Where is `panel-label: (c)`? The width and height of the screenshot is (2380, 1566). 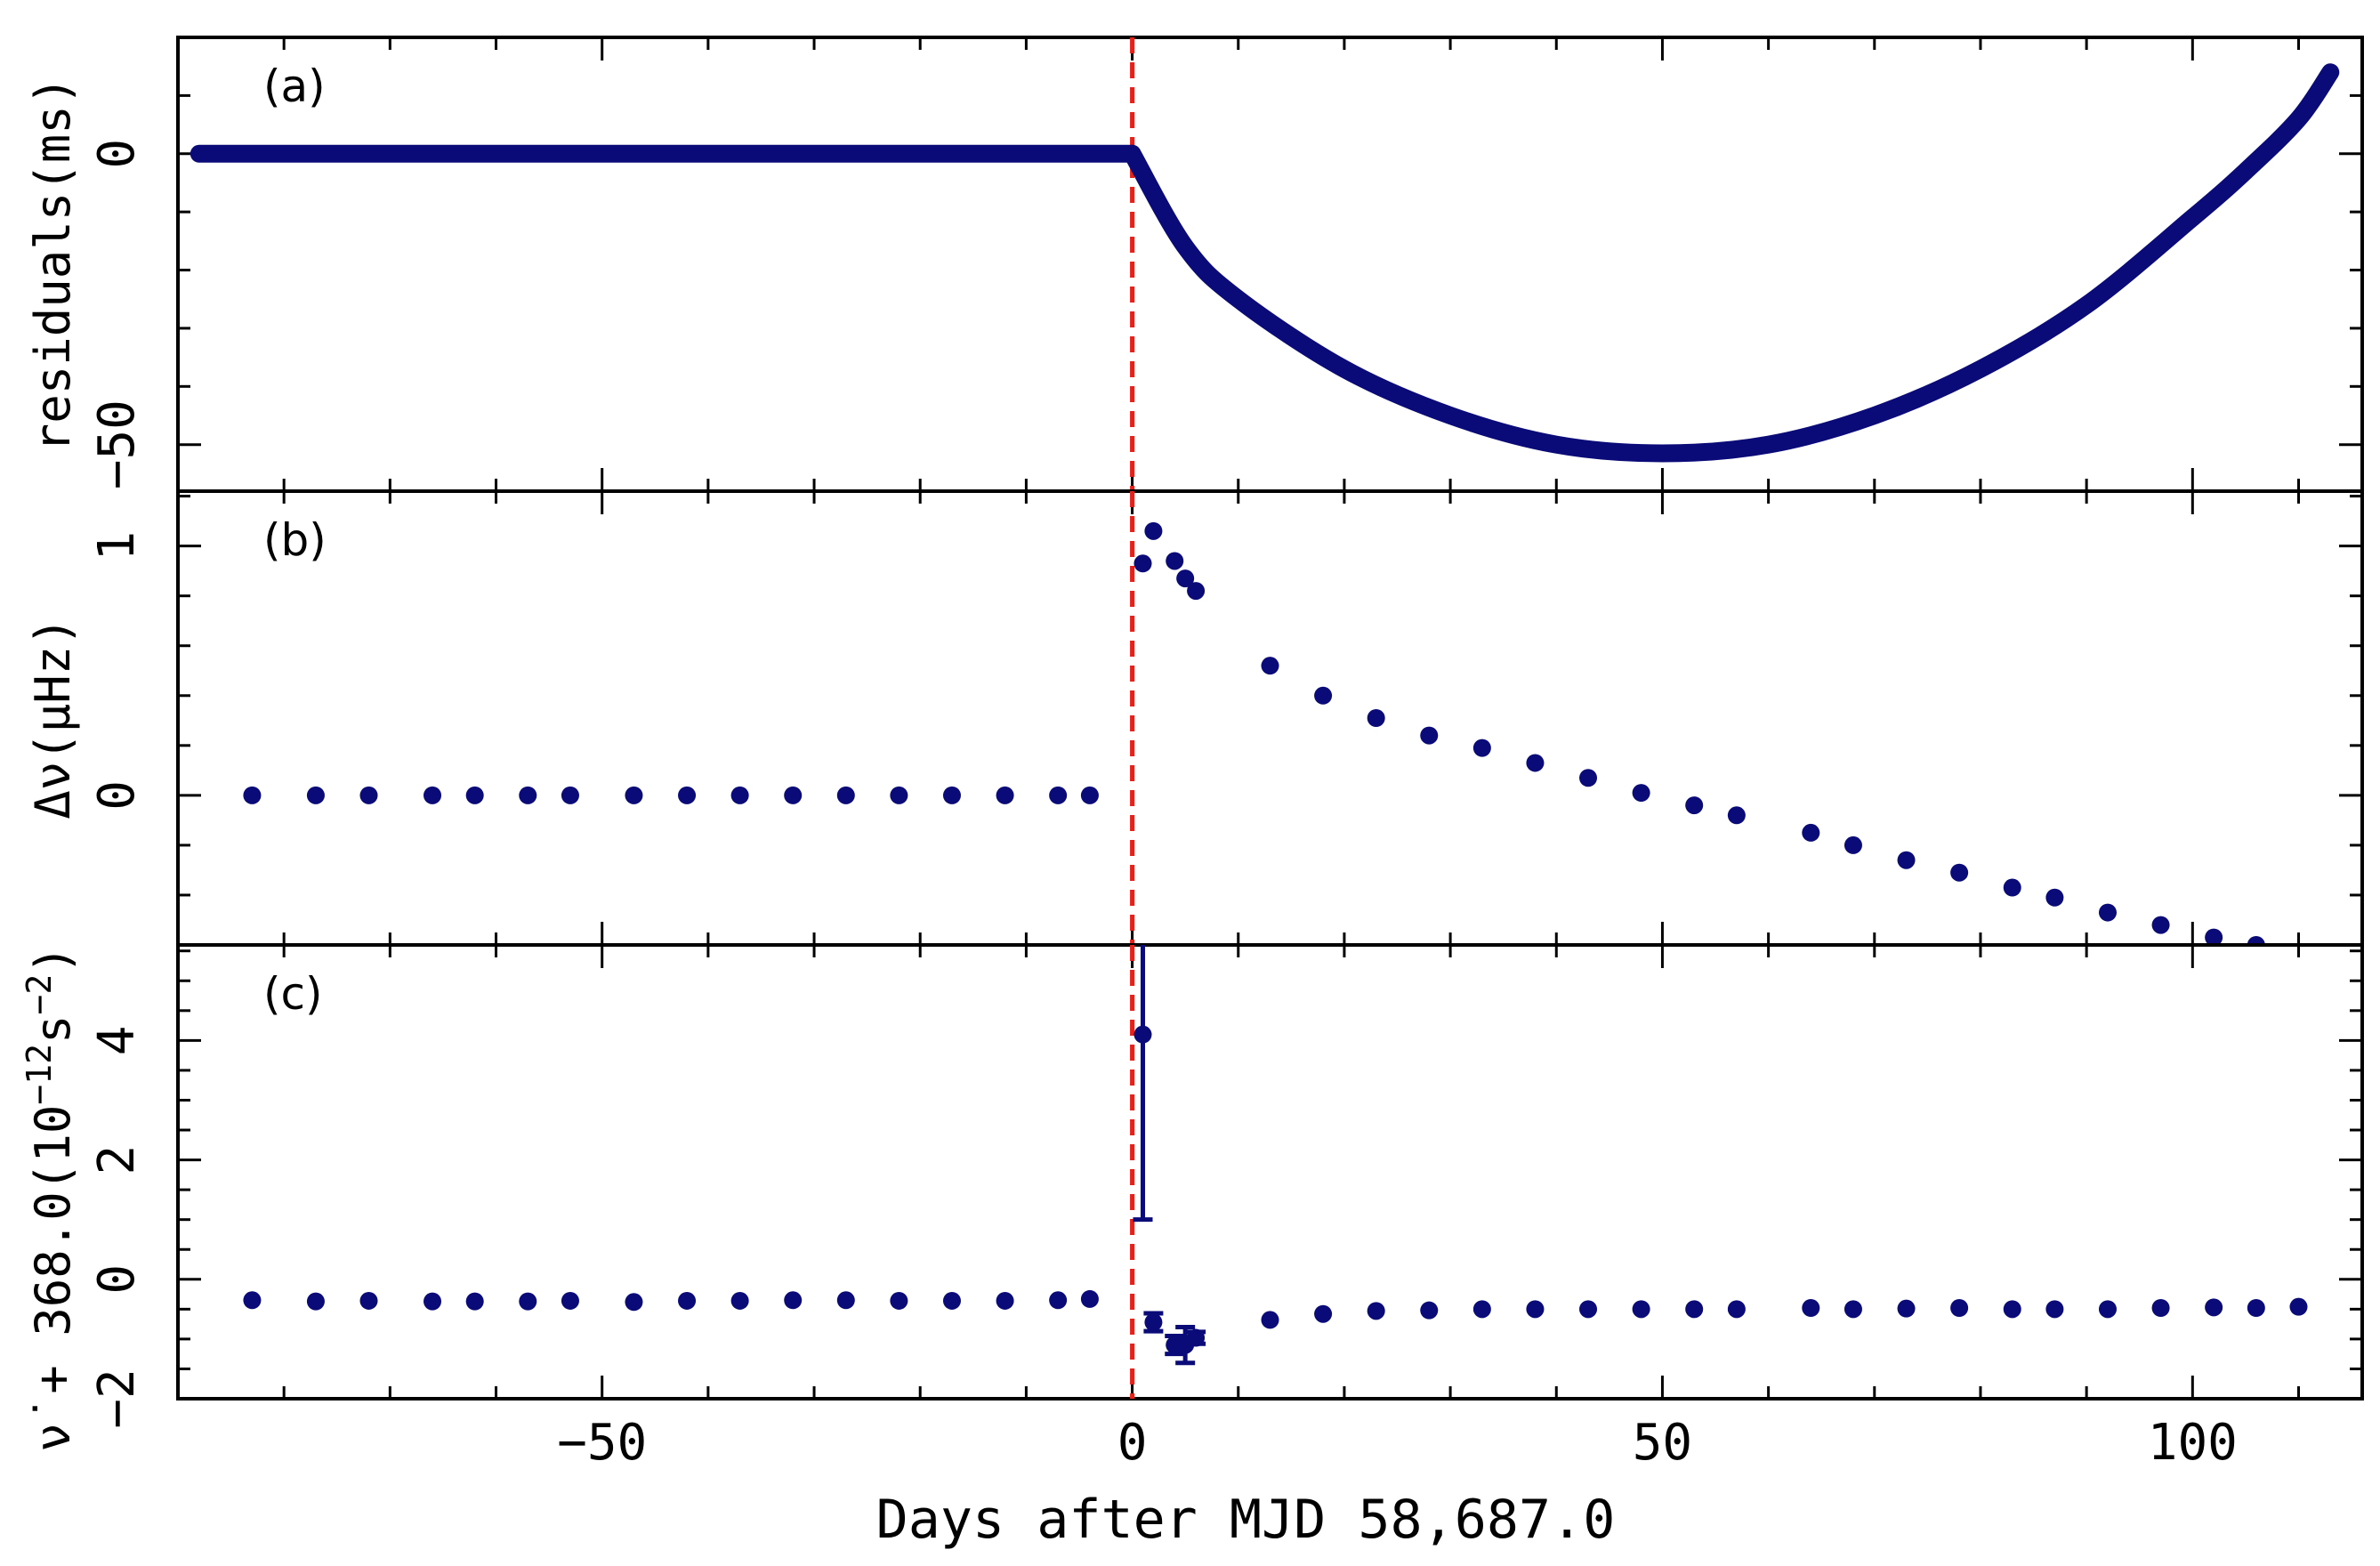
panel-label: (c) is located at coordinates (293, 994).